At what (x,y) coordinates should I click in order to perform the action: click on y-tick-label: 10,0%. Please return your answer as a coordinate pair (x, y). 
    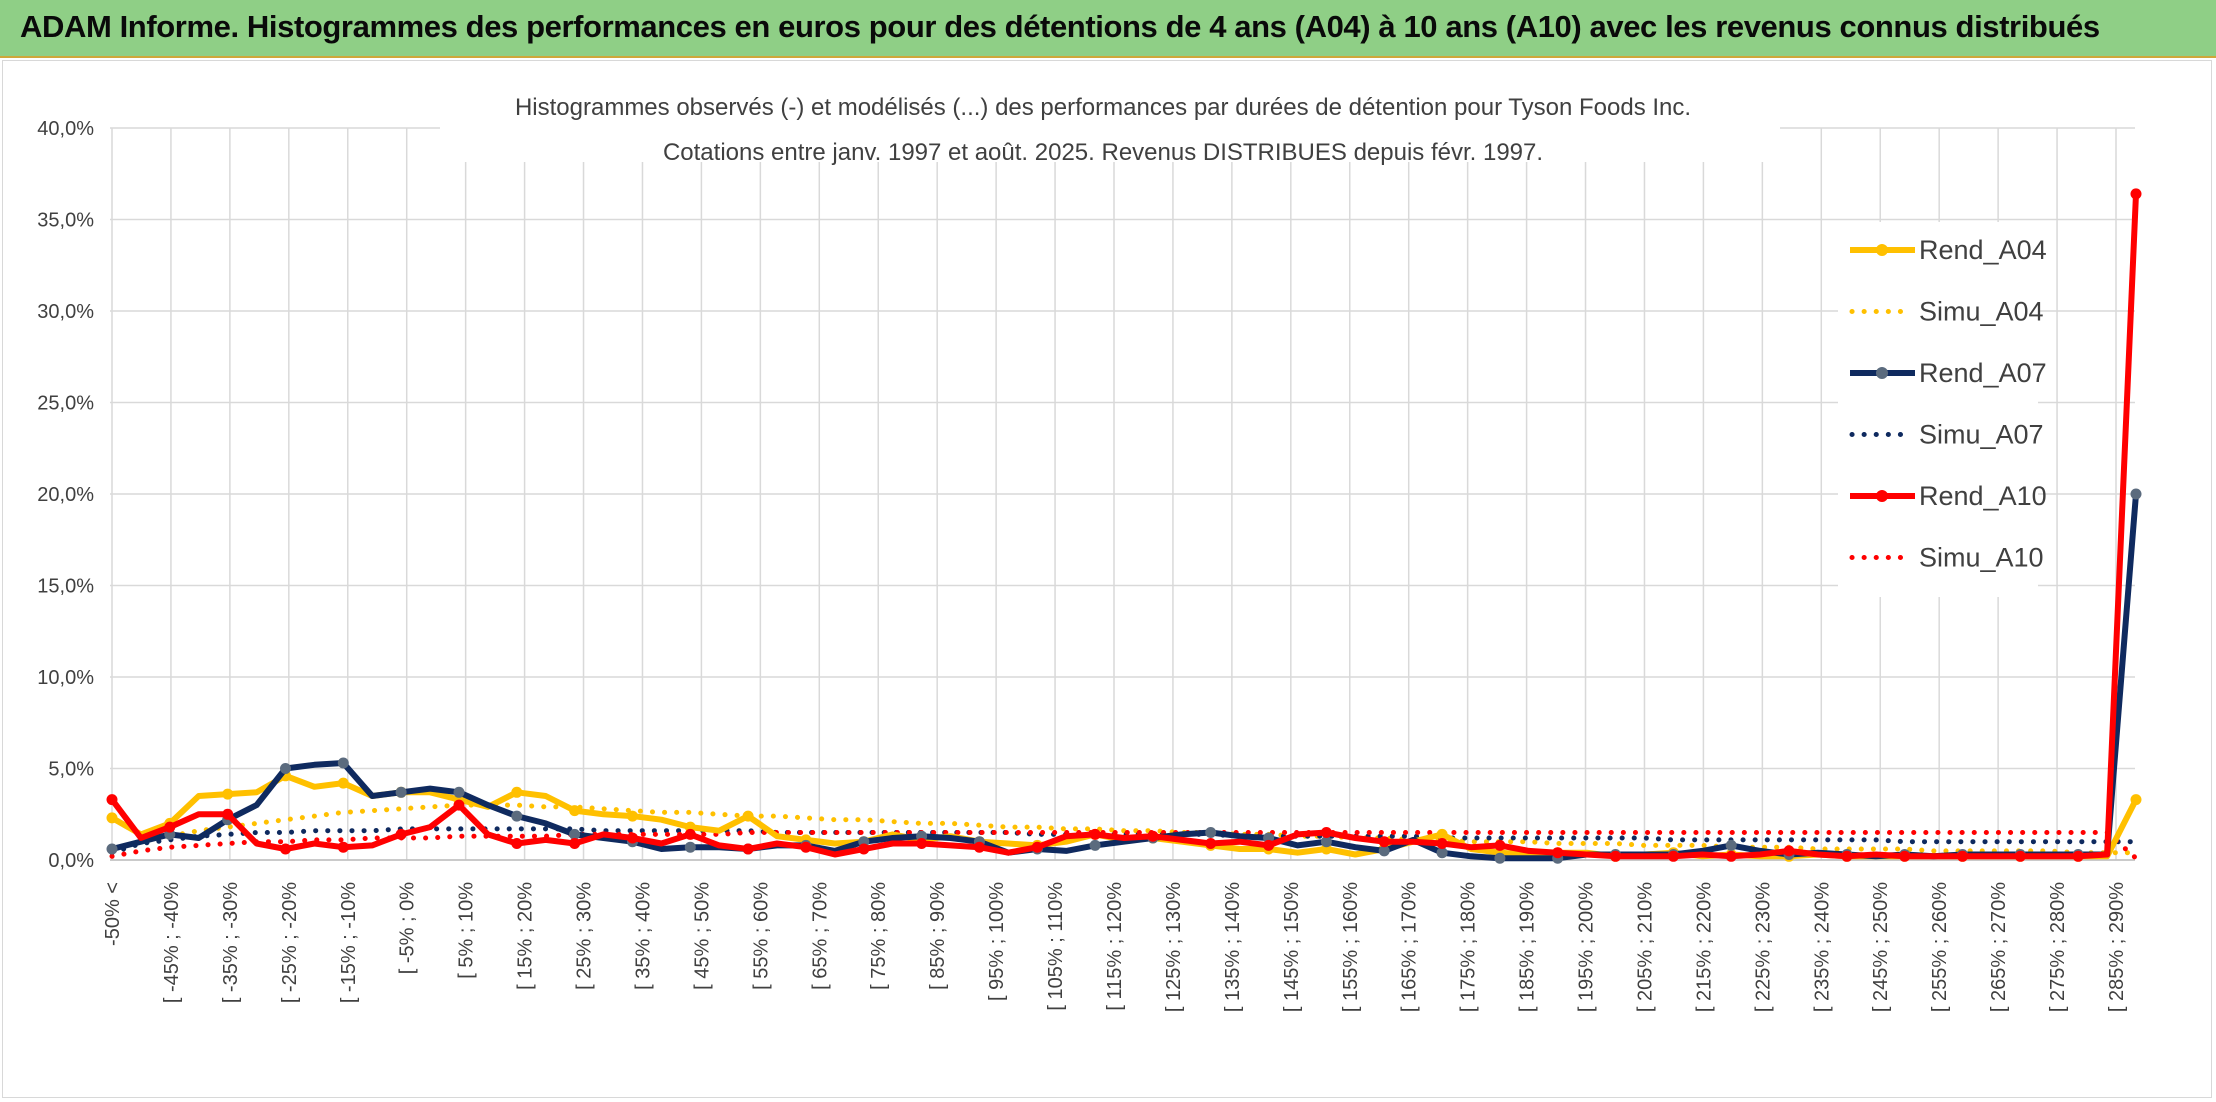
    Looking at the image, I should click on (65, 678).